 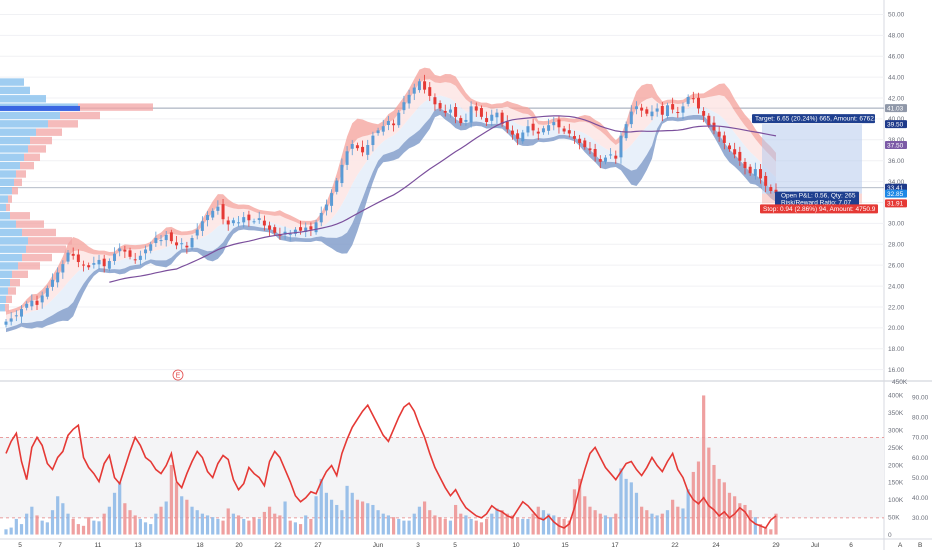 What do you see at coordinates (178, 375) in the screenshot?
I see `earnings-event-badge` at bounding box center [178, 375].